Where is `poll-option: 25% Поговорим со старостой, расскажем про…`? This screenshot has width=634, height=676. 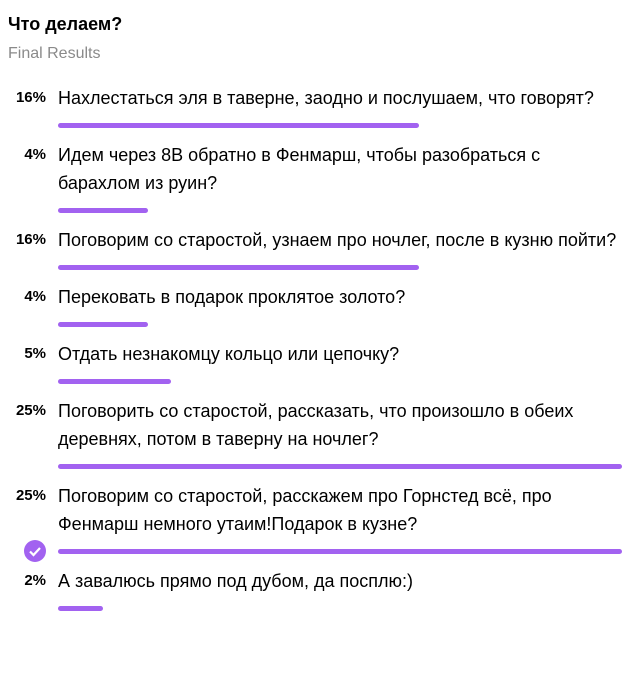 poll-option: 25% Поговорим со старостой, расскажем про… is located at coordinates (317, 522).